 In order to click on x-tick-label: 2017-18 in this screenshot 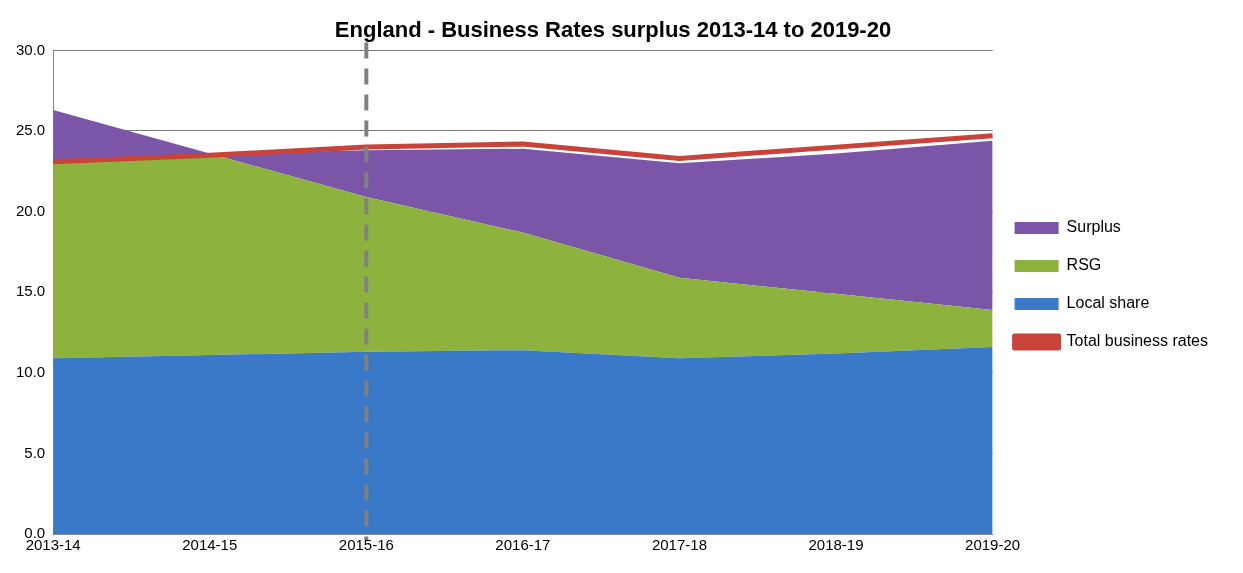, I will do `click(679, 545)`.